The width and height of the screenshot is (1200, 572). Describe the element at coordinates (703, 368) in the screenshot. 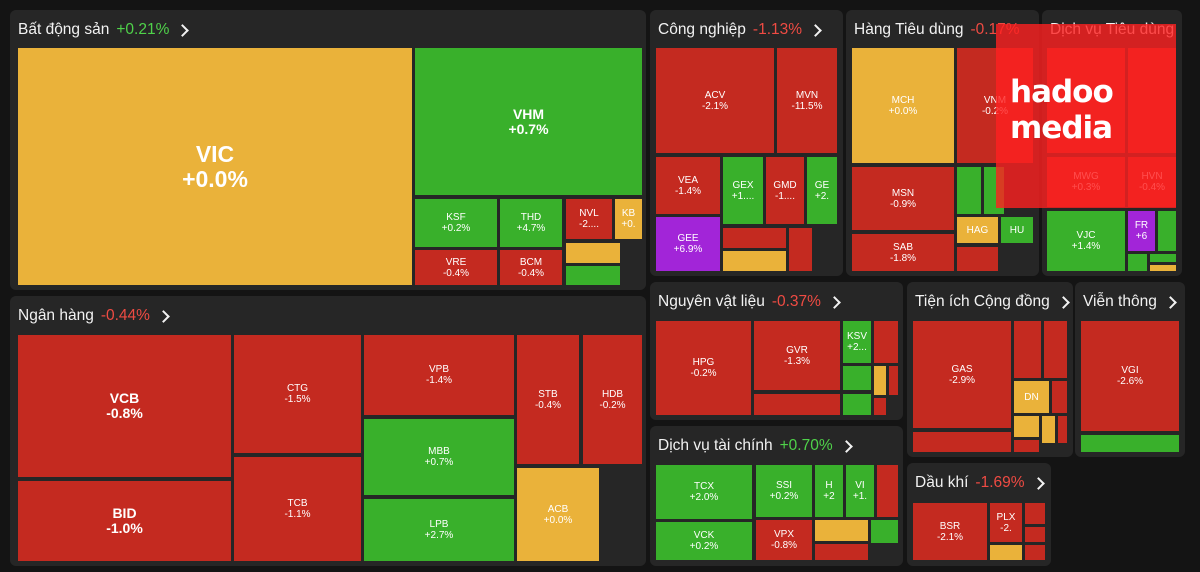

I see `stock-tile-hpg: HPG -0.2%` at that location.